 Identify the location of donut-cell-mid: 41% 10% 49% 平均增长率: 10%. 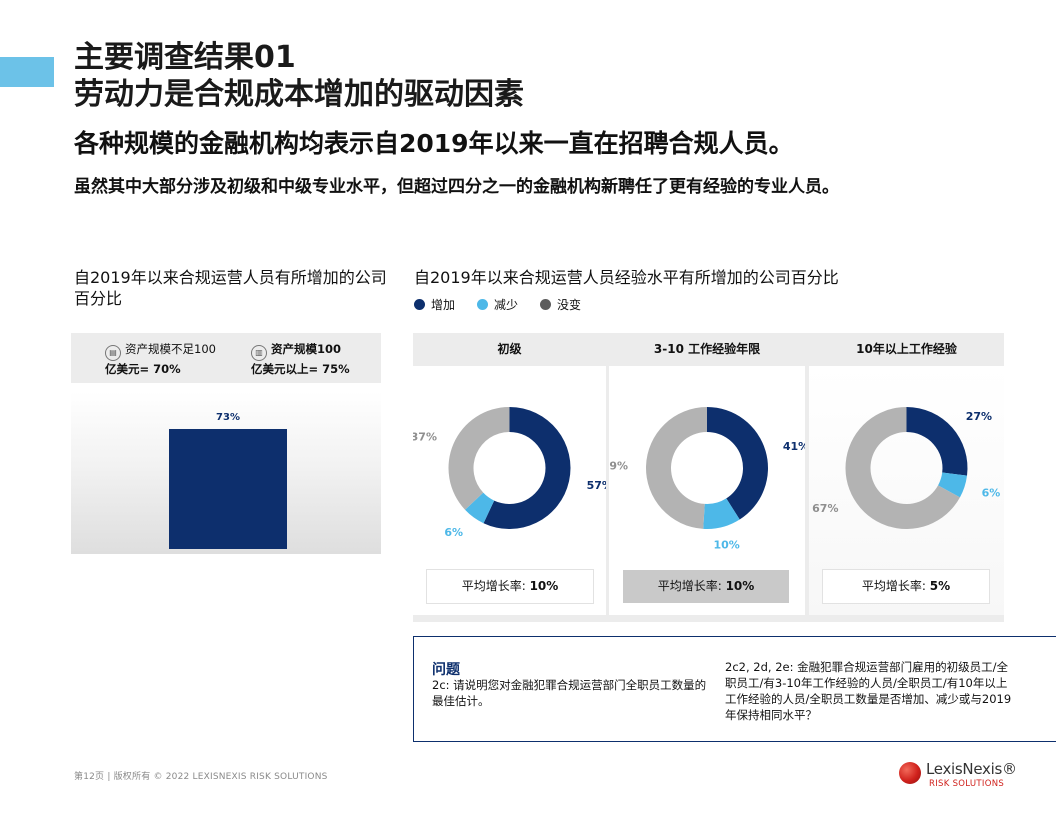
(707, 490).